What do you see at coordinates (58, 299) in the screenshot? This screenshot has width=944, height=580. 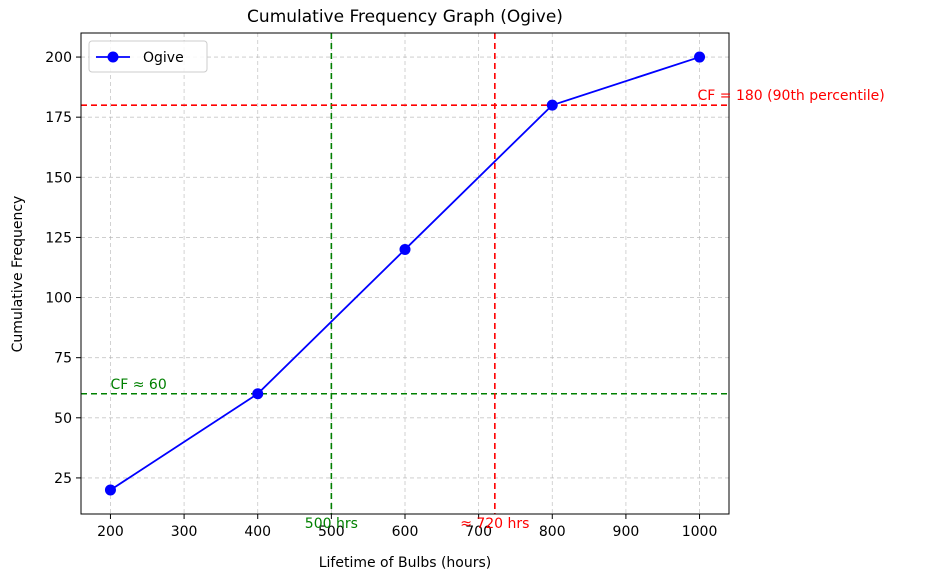 I see `y-tick-label: 100` at bounding box center [58, 299].